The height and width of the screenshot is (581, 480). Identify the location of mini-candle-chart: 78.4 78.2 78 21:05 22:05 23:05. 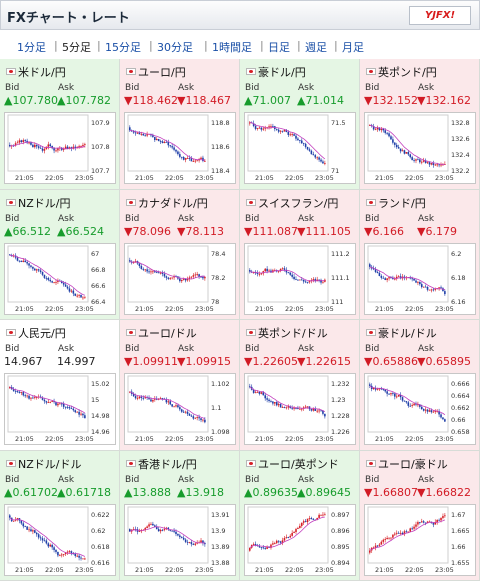
(180, 278).